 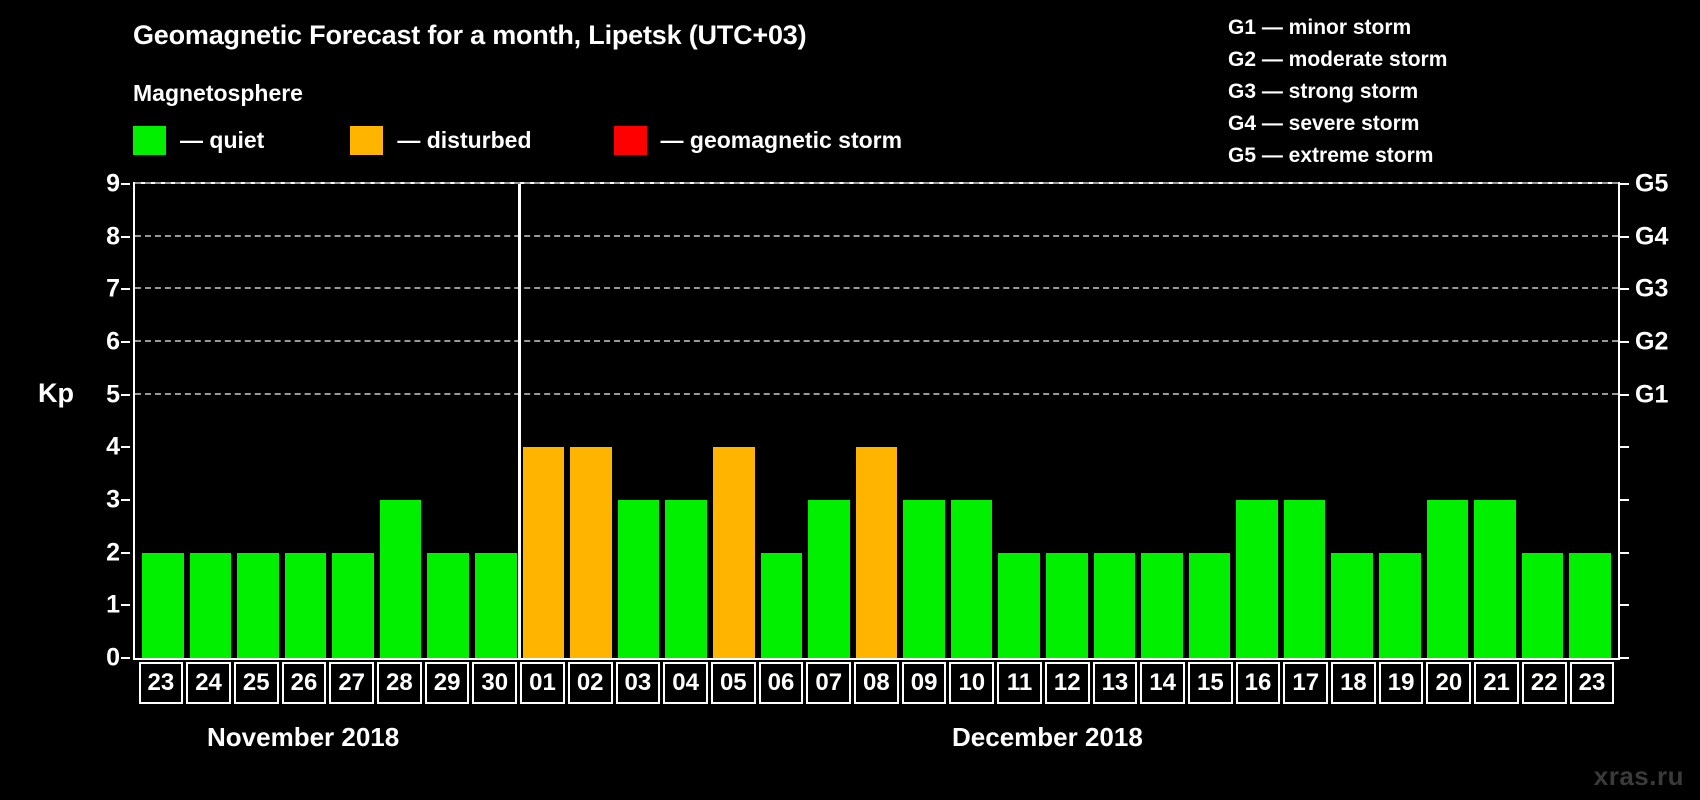 What do you see at coordinates (399, 683) in the screenshot?
I see `day-label-28: 28` at bounding box center [399, 683].